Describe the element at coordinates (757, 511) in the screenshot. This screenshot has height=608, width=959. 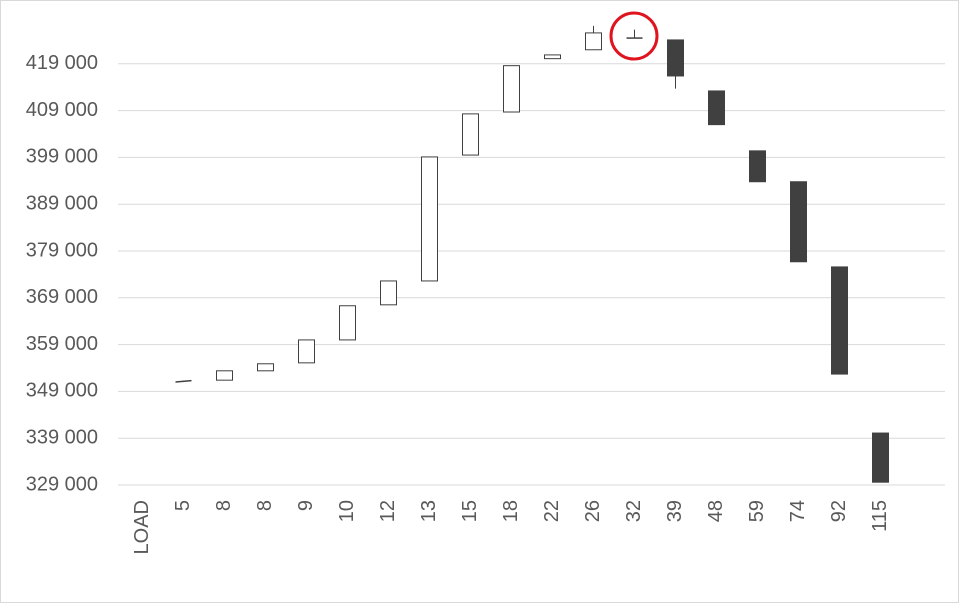
I see `x-tick-label: 59` at that location.